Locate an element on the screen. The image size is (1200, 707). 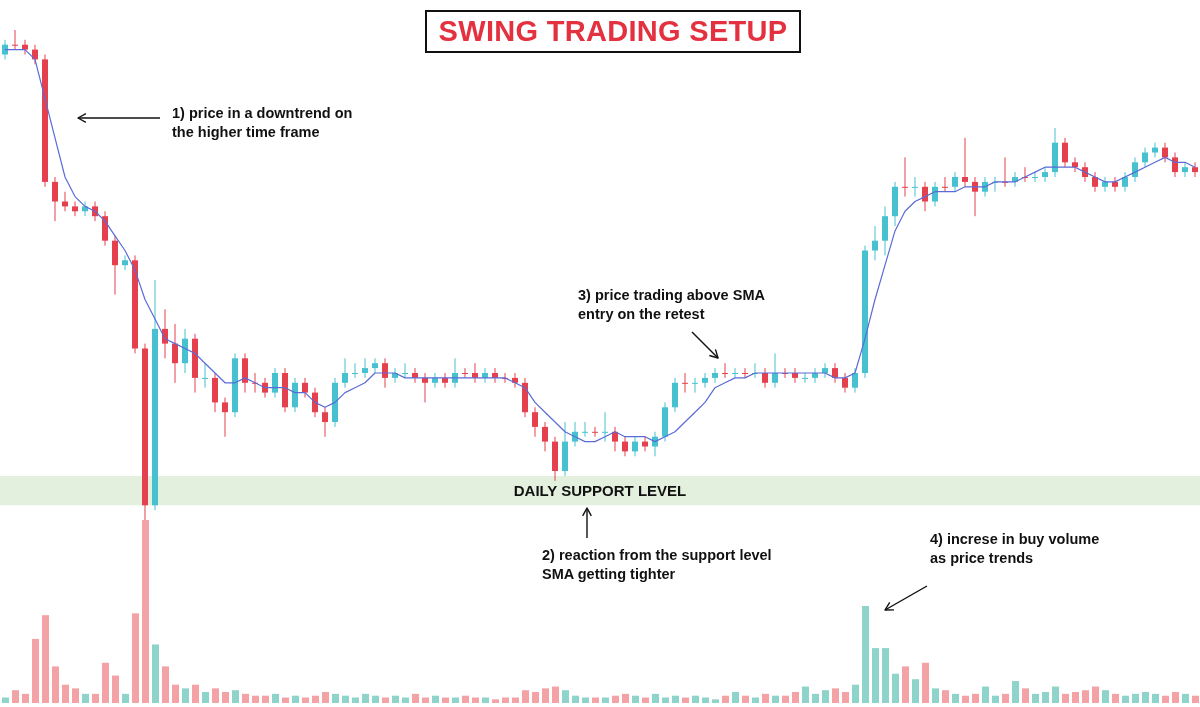
annotation: 2) reaction from the support level SMA getting tighter is located at coordinates (657, 565).